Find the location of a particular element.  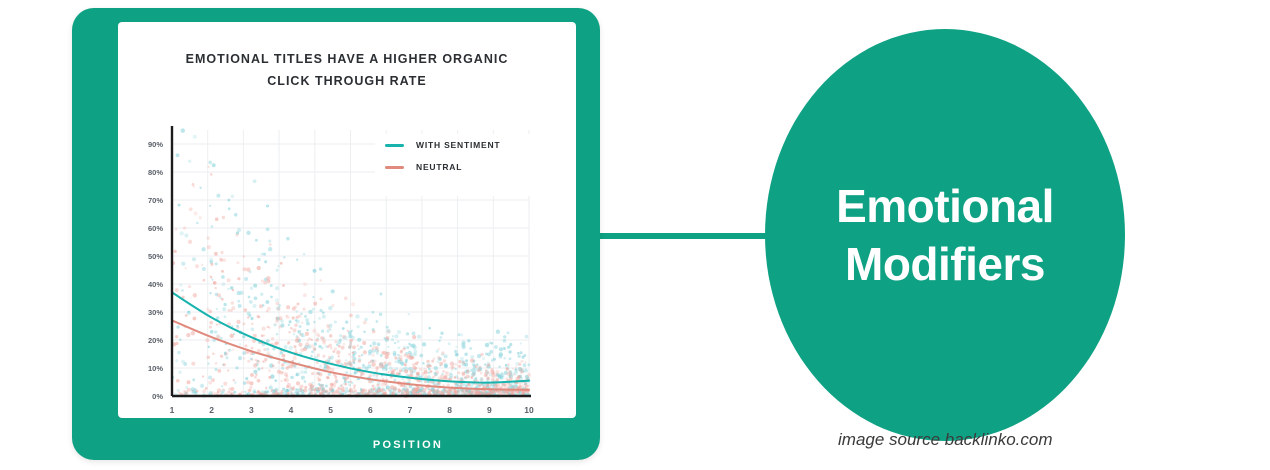

chart-title-line-1: EMOTIONAL TITLES HAVE A HIGHER ORGANIC is located at coordinates (347, 59).